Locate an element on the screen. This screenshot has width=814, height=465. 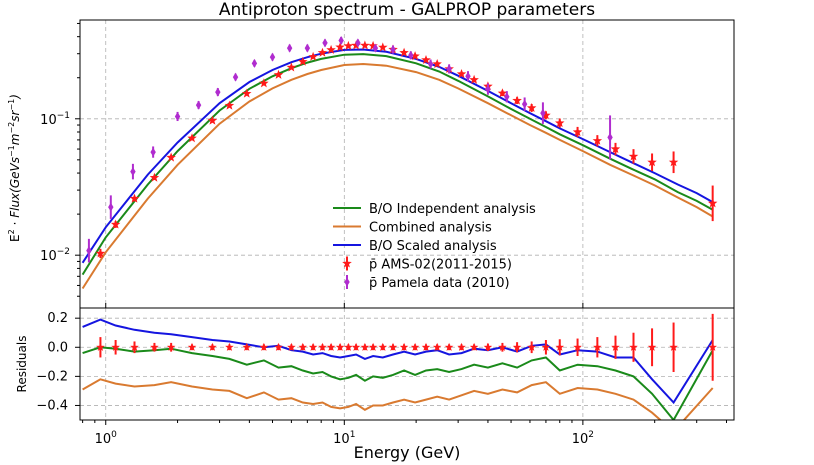
chart-title: Antiproton spectrum - GALPROP parameters is located at coordinates (407, 10).